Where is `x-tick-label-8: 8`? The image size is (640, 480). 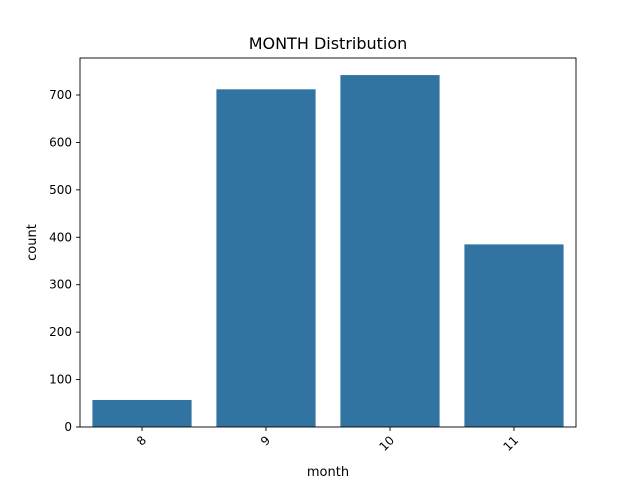
x-tick-label-8: 8 is located at coordinates (141, 440).